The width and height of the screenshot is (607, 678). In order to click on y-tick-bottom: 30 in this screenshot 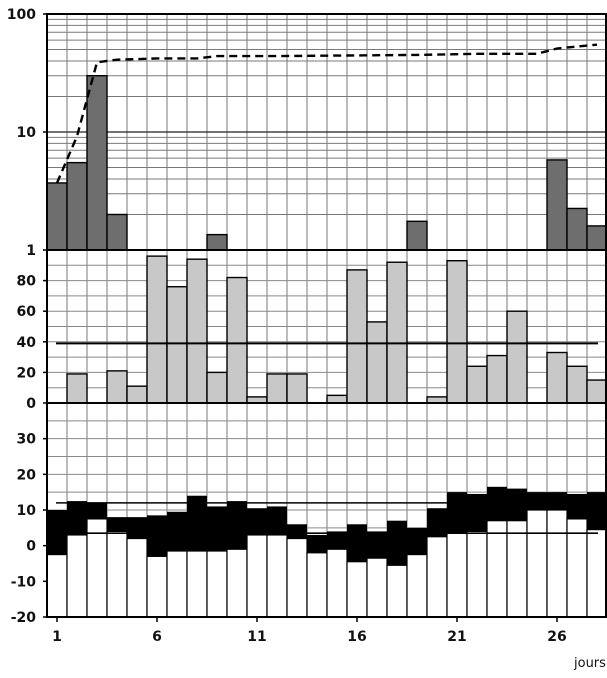, I will do `click(27, 440)`.